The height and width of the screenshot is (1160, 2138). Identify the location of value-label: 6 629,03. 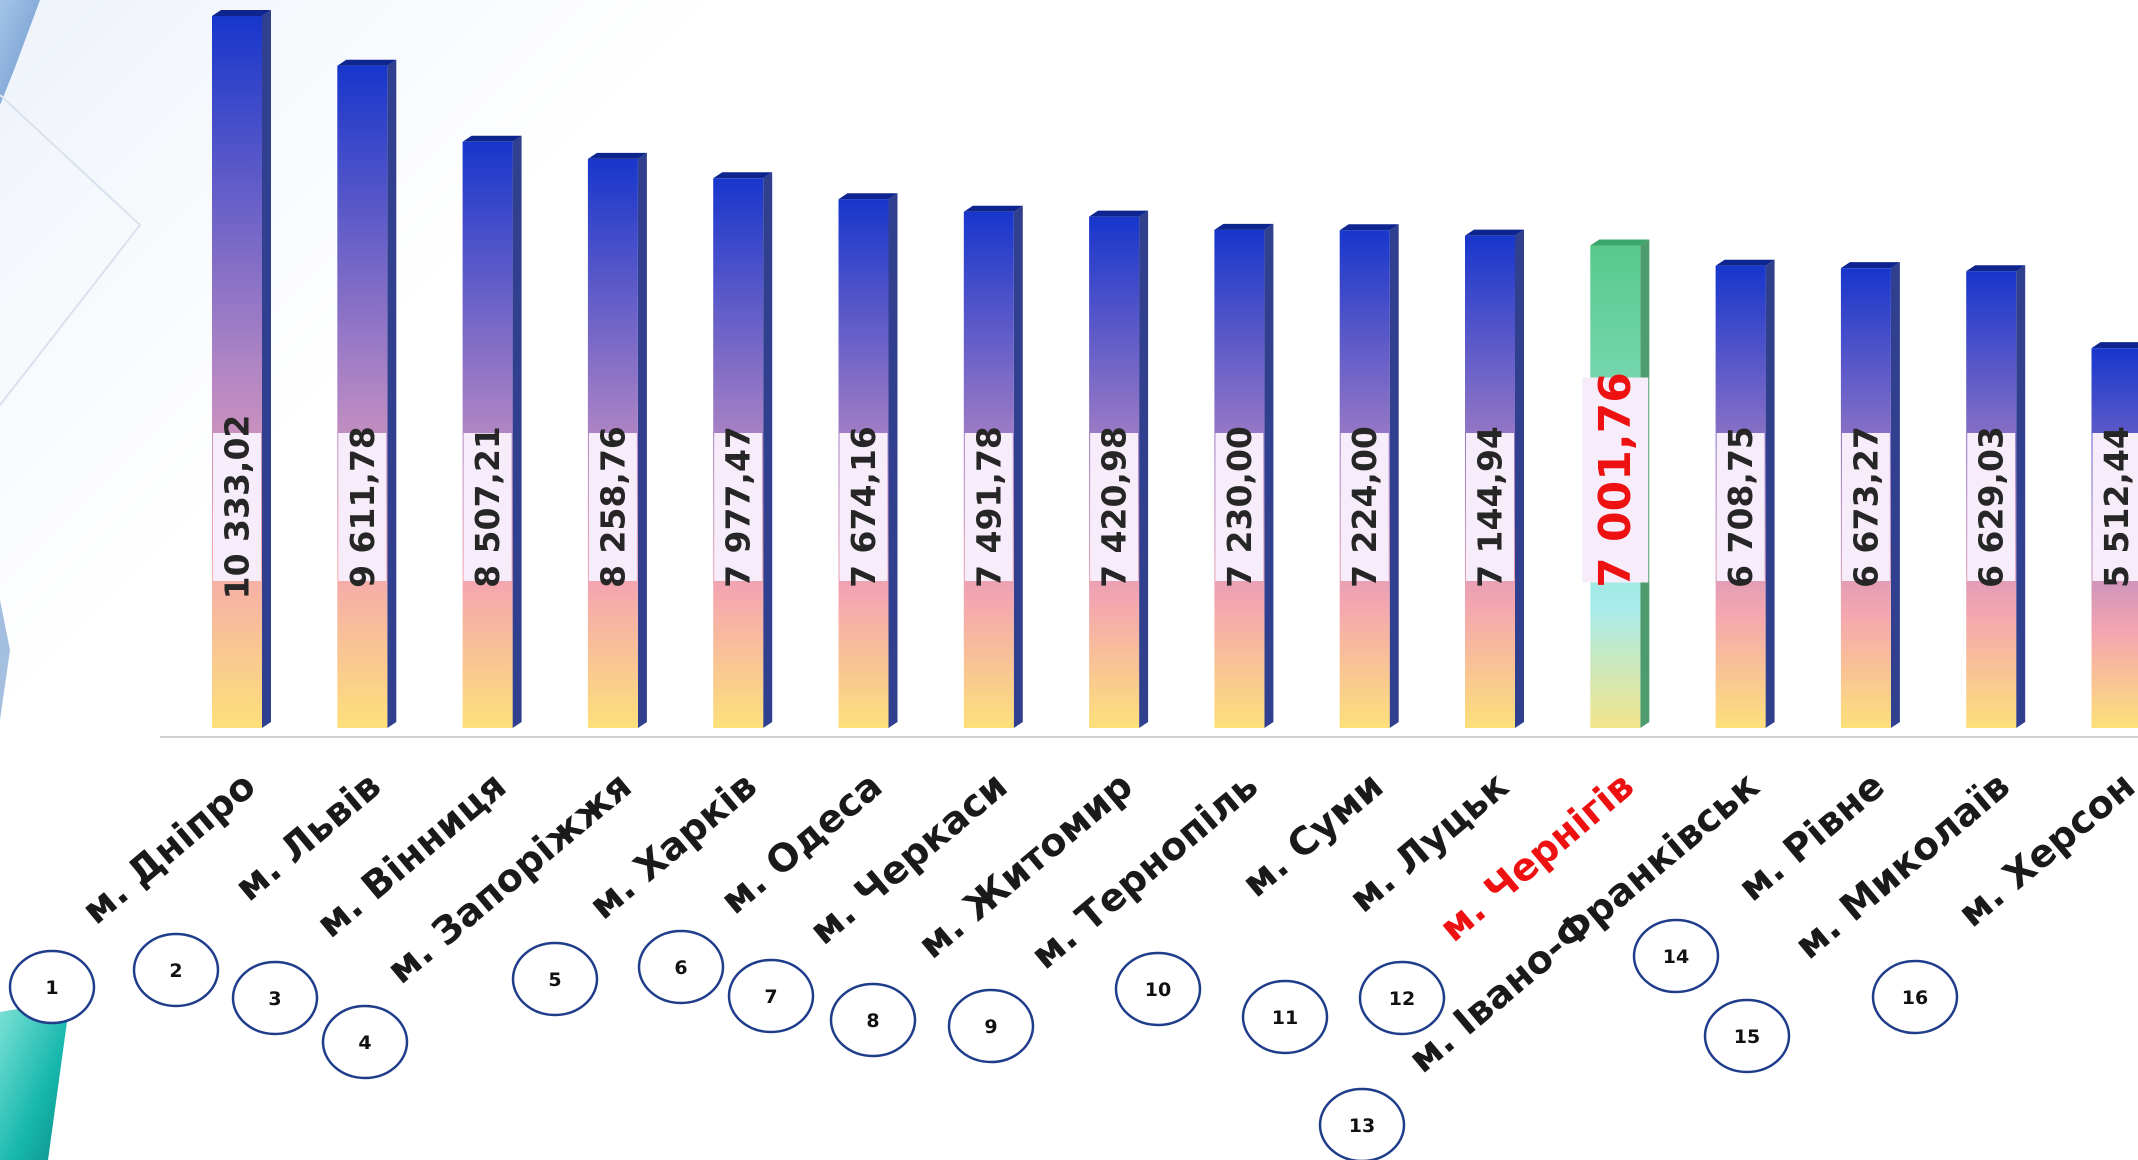
(1991, 507).